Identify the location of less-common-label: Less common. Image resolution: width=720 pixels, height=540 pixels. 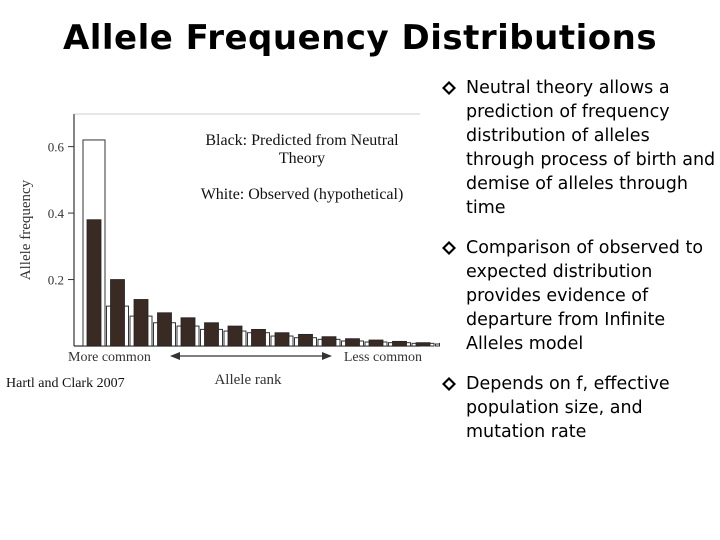
(383, 357).